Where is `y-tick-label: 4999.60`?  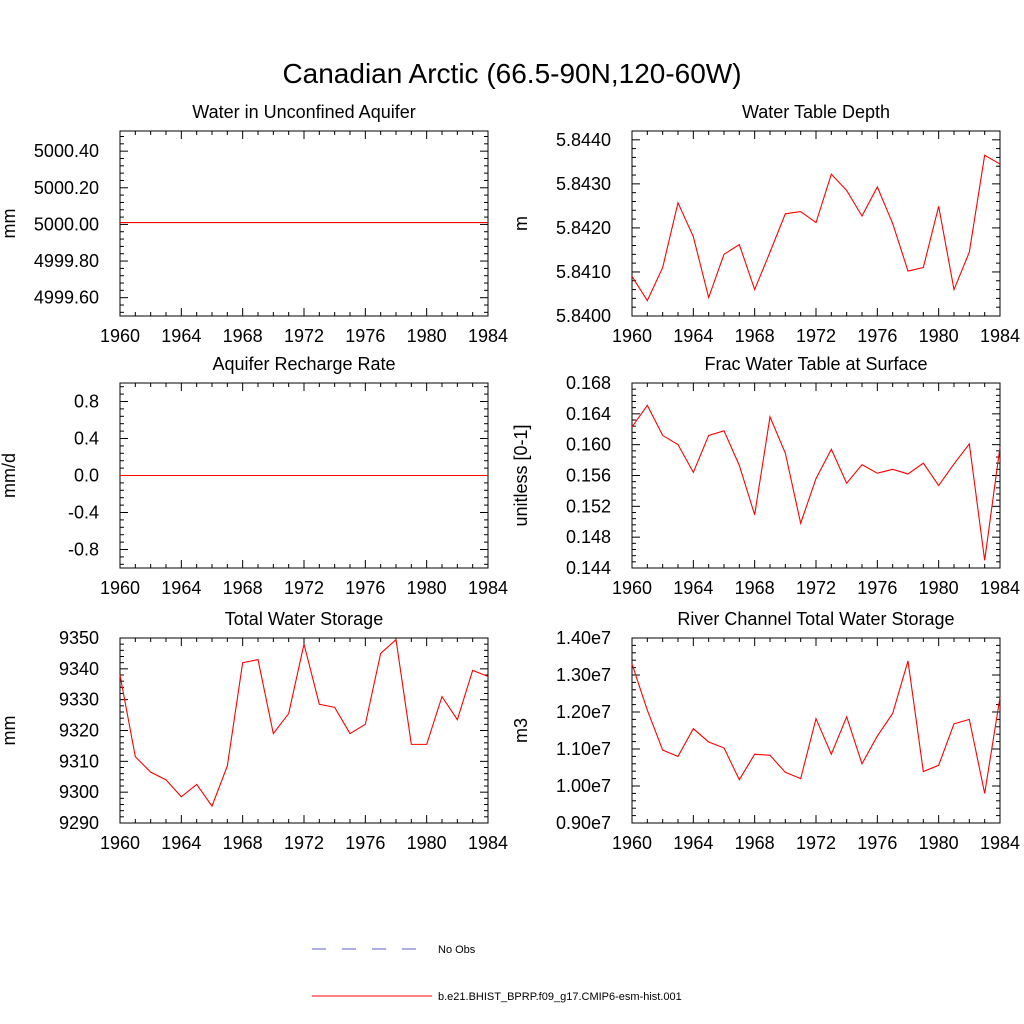
y-tick-label: 4999.60 is located at coordinates (66, 298).